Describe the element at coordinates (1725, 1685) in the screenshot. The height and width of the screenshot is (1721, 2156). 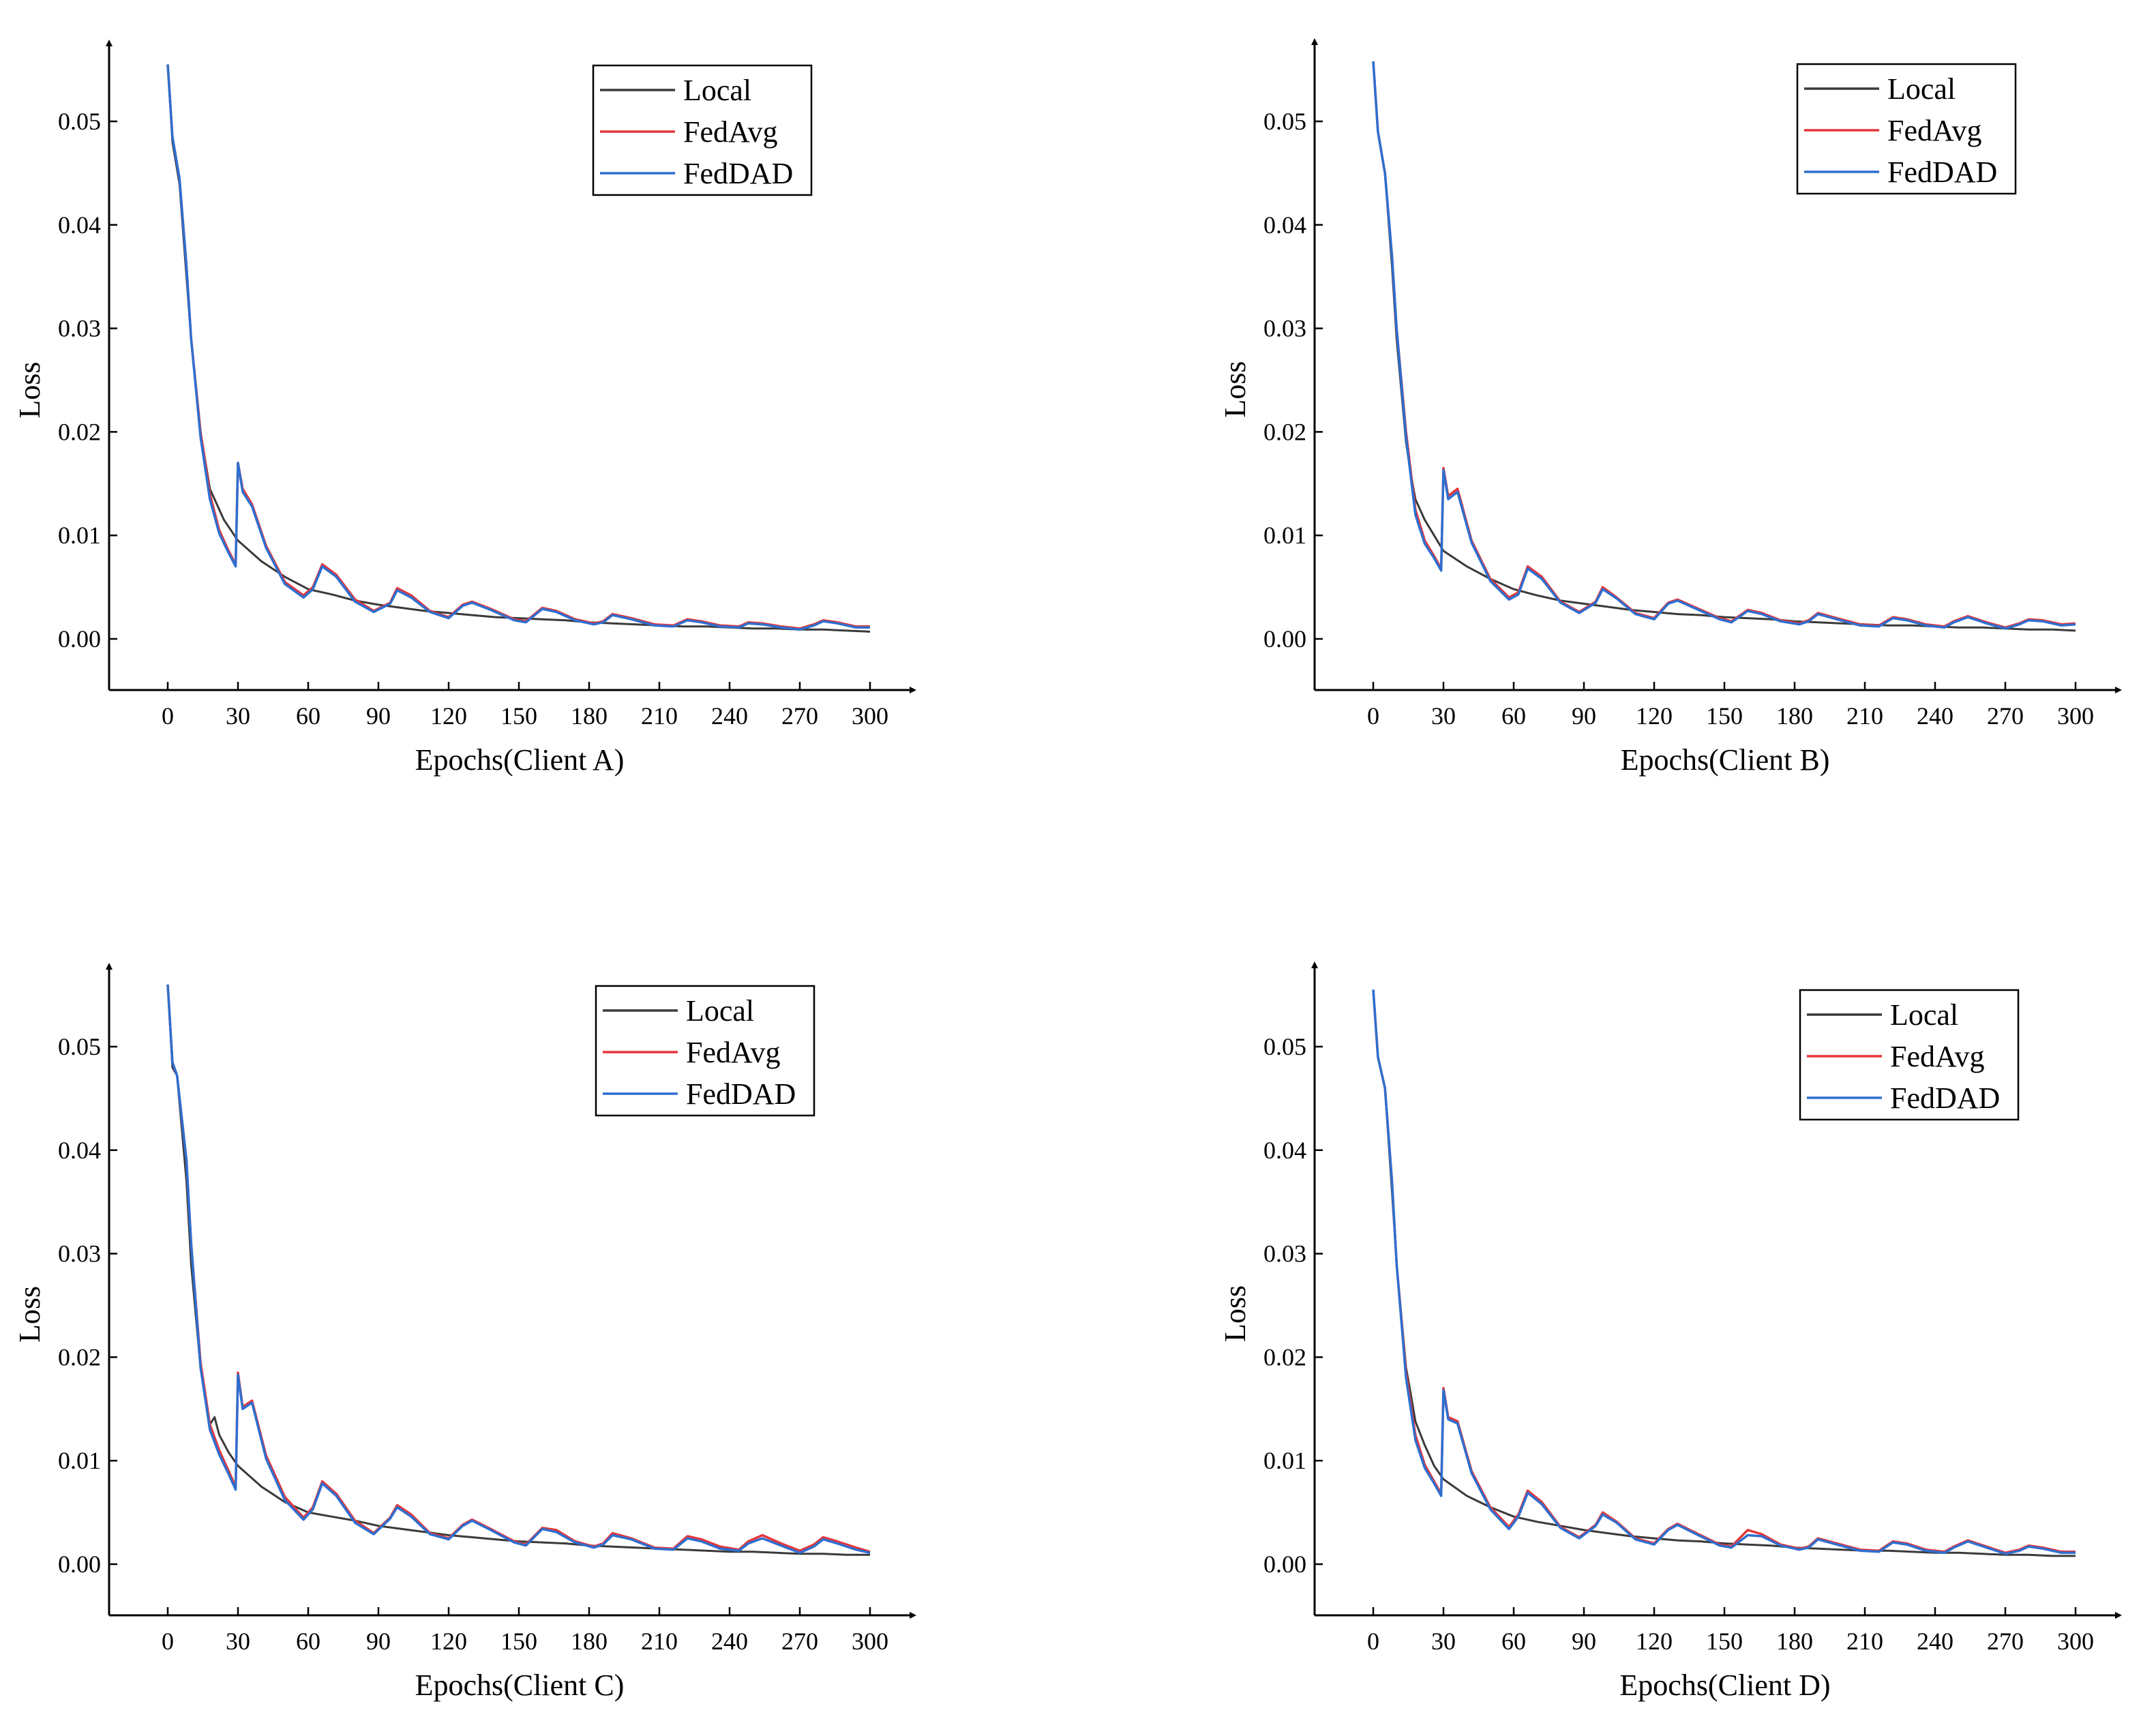
I see `x-axis-title: Epochs(Client D)` at that location.